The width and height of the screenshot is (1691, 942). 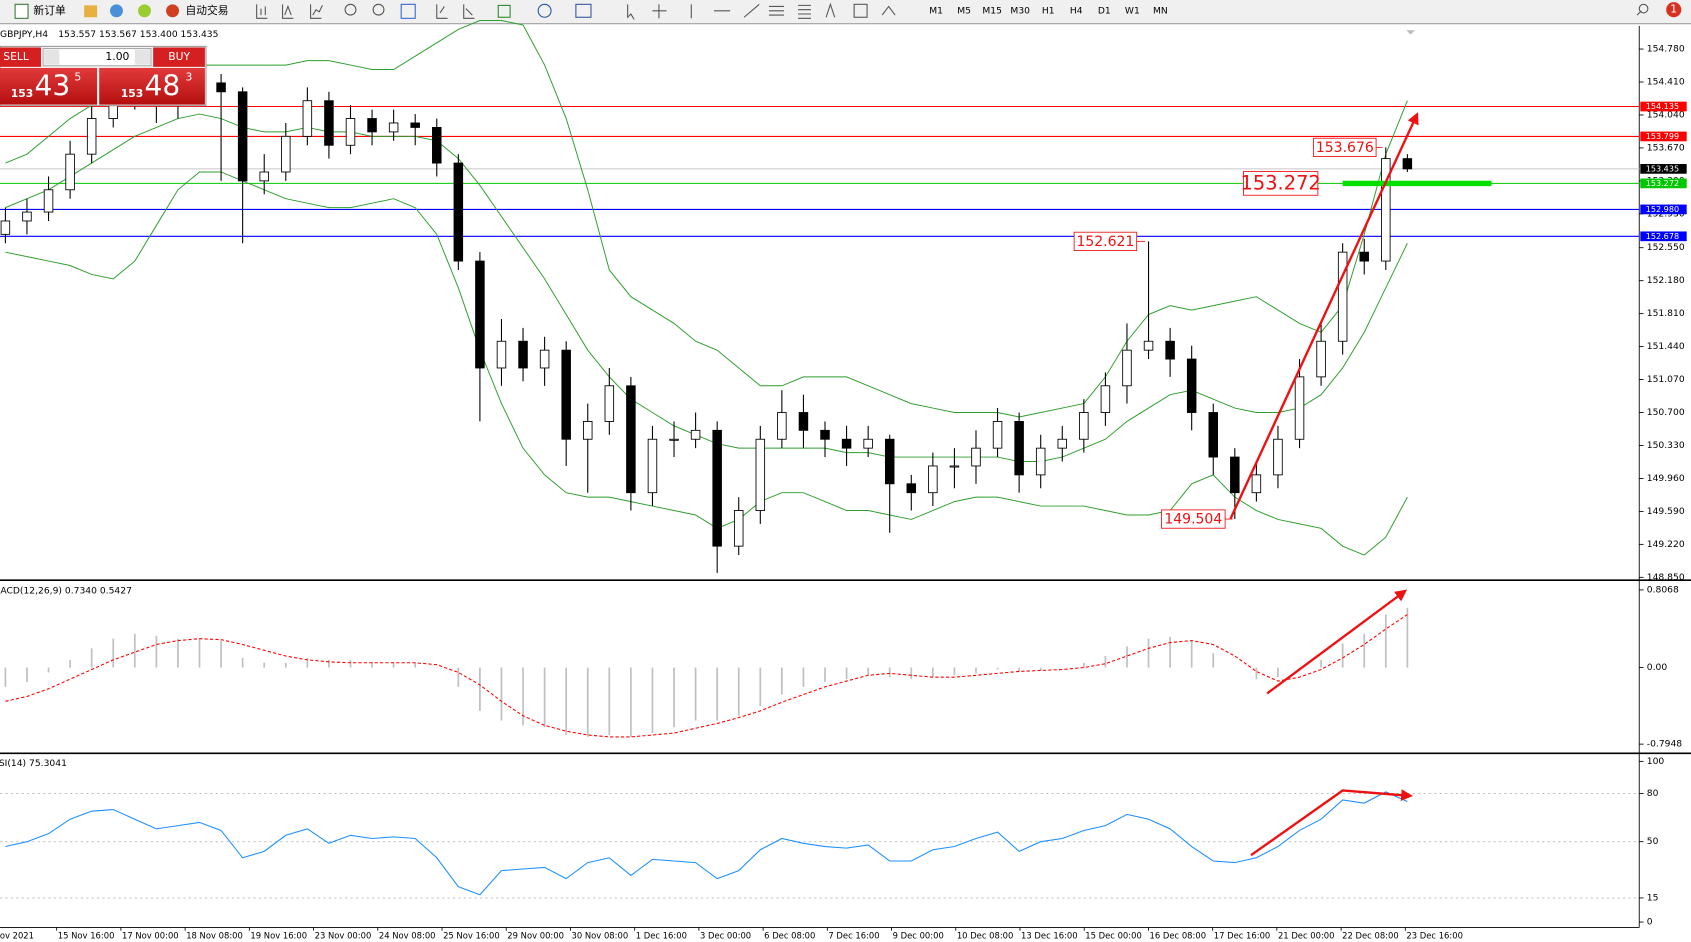 What do you see at coordinates (952, 11) in the screenshot?
I see `tool-icons` at bounding box center [952, 11].